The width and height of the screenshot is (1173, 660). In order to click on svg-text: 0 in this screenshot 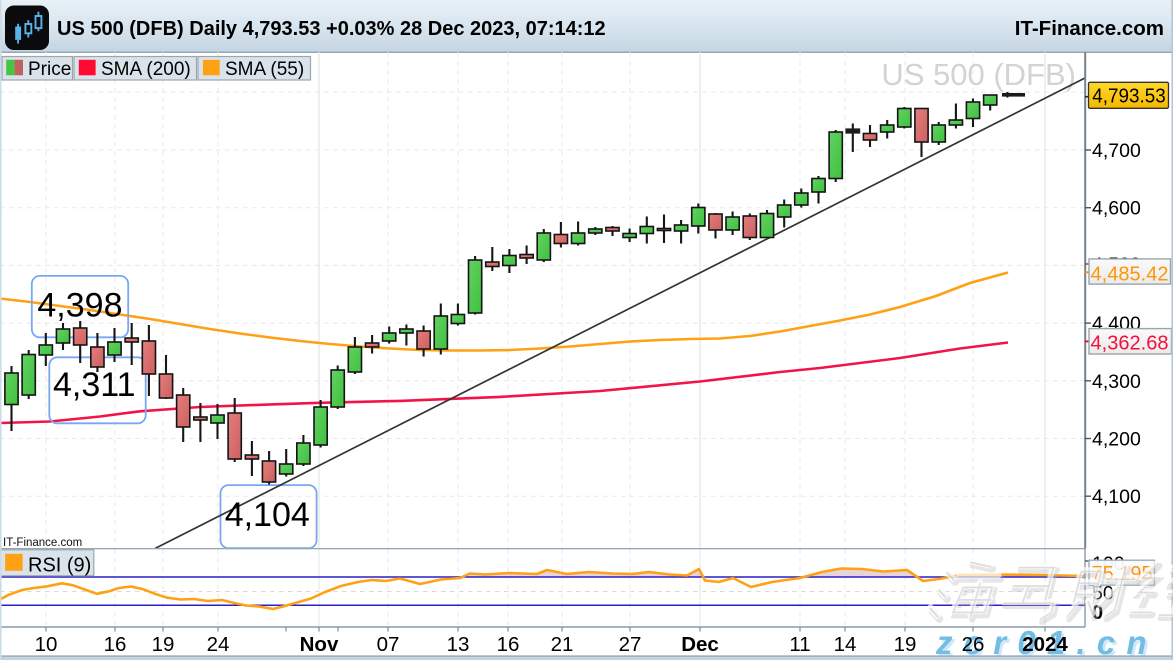, I will do `click(1097, 613)`.